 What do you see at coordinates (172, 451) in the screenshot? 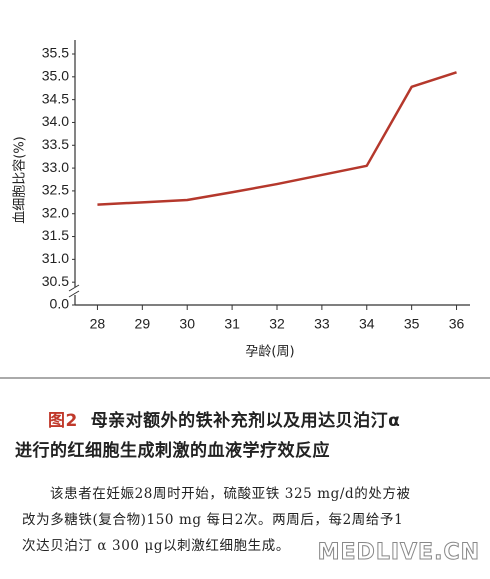
I see `caption-title: 进行的红细胞生成刺激的血液学疗效反应` at bounding box center [172, 451].